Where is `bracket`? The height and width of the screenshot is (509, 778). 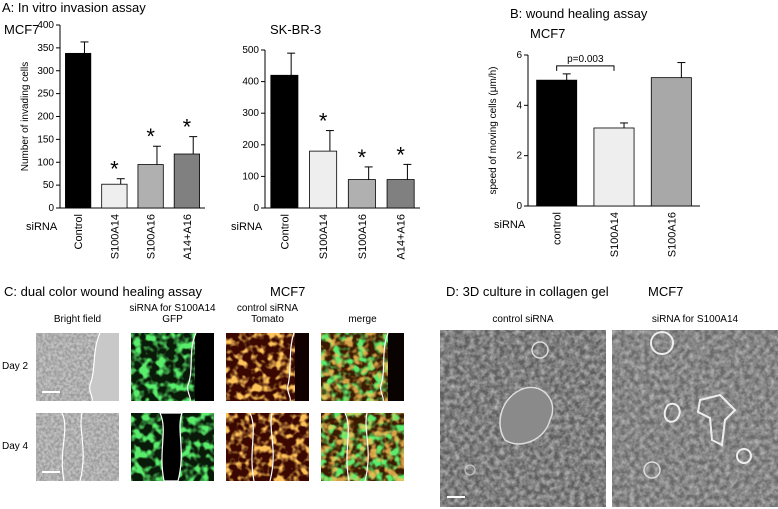 bracket is located at coordinates (585, 68).